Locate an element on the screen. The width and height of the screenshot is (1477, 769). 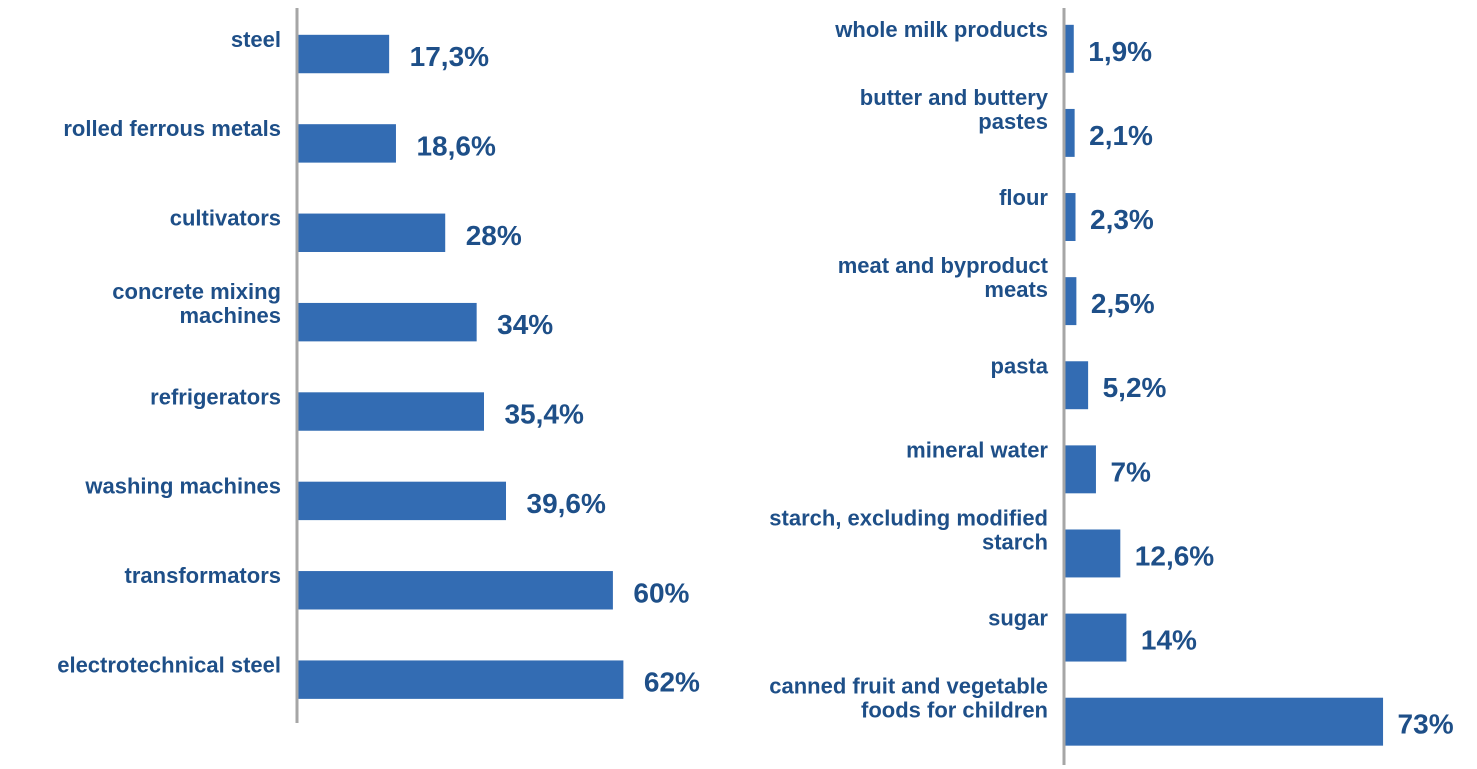
category-label-line: flour is located at coordinates (1023, 197).